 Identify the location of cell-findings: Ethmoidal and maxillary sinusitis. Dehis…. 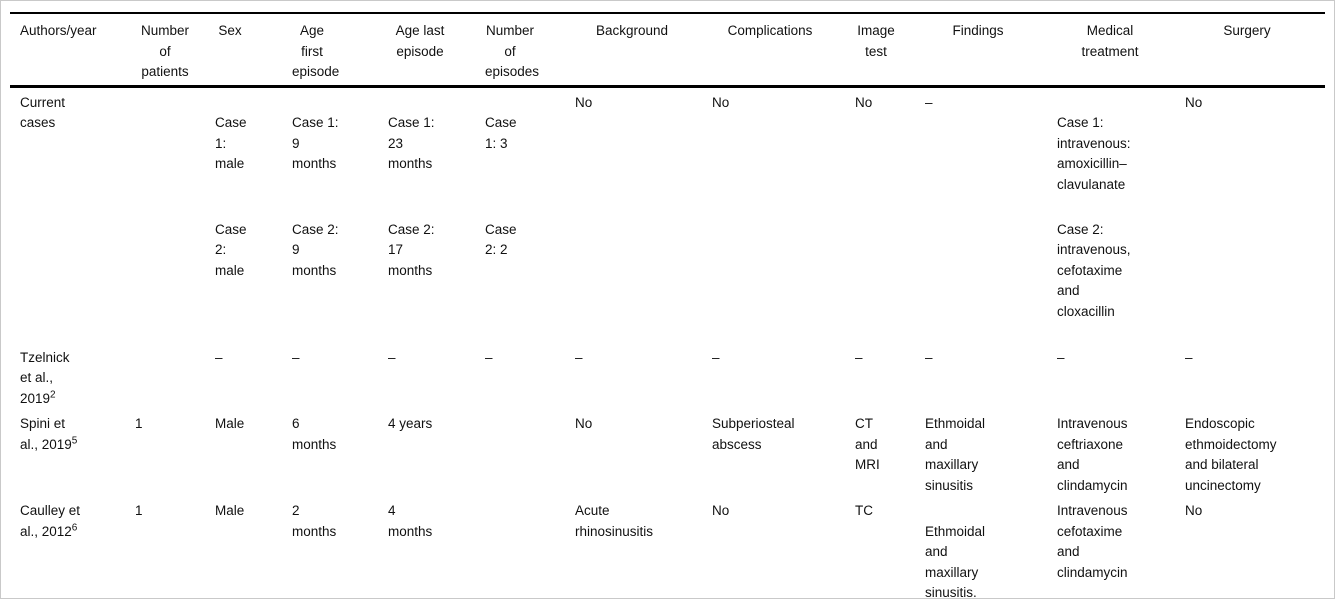
(991, 547).